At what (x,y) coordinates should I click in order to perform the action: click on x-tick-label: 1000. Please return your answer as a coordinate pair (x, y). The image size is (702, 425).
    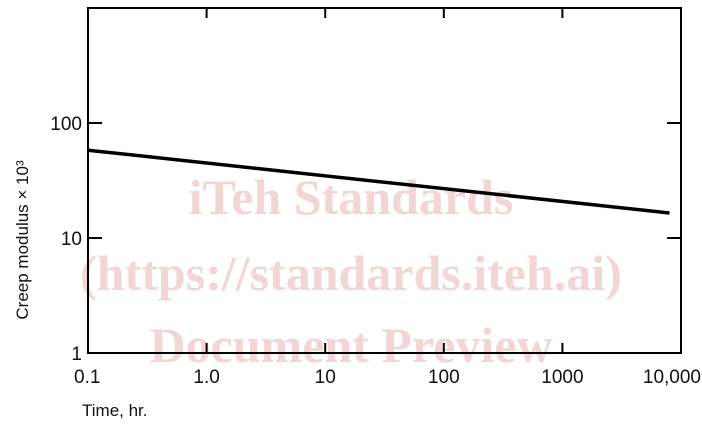
    Looking at the image, I should click on (562, 377).